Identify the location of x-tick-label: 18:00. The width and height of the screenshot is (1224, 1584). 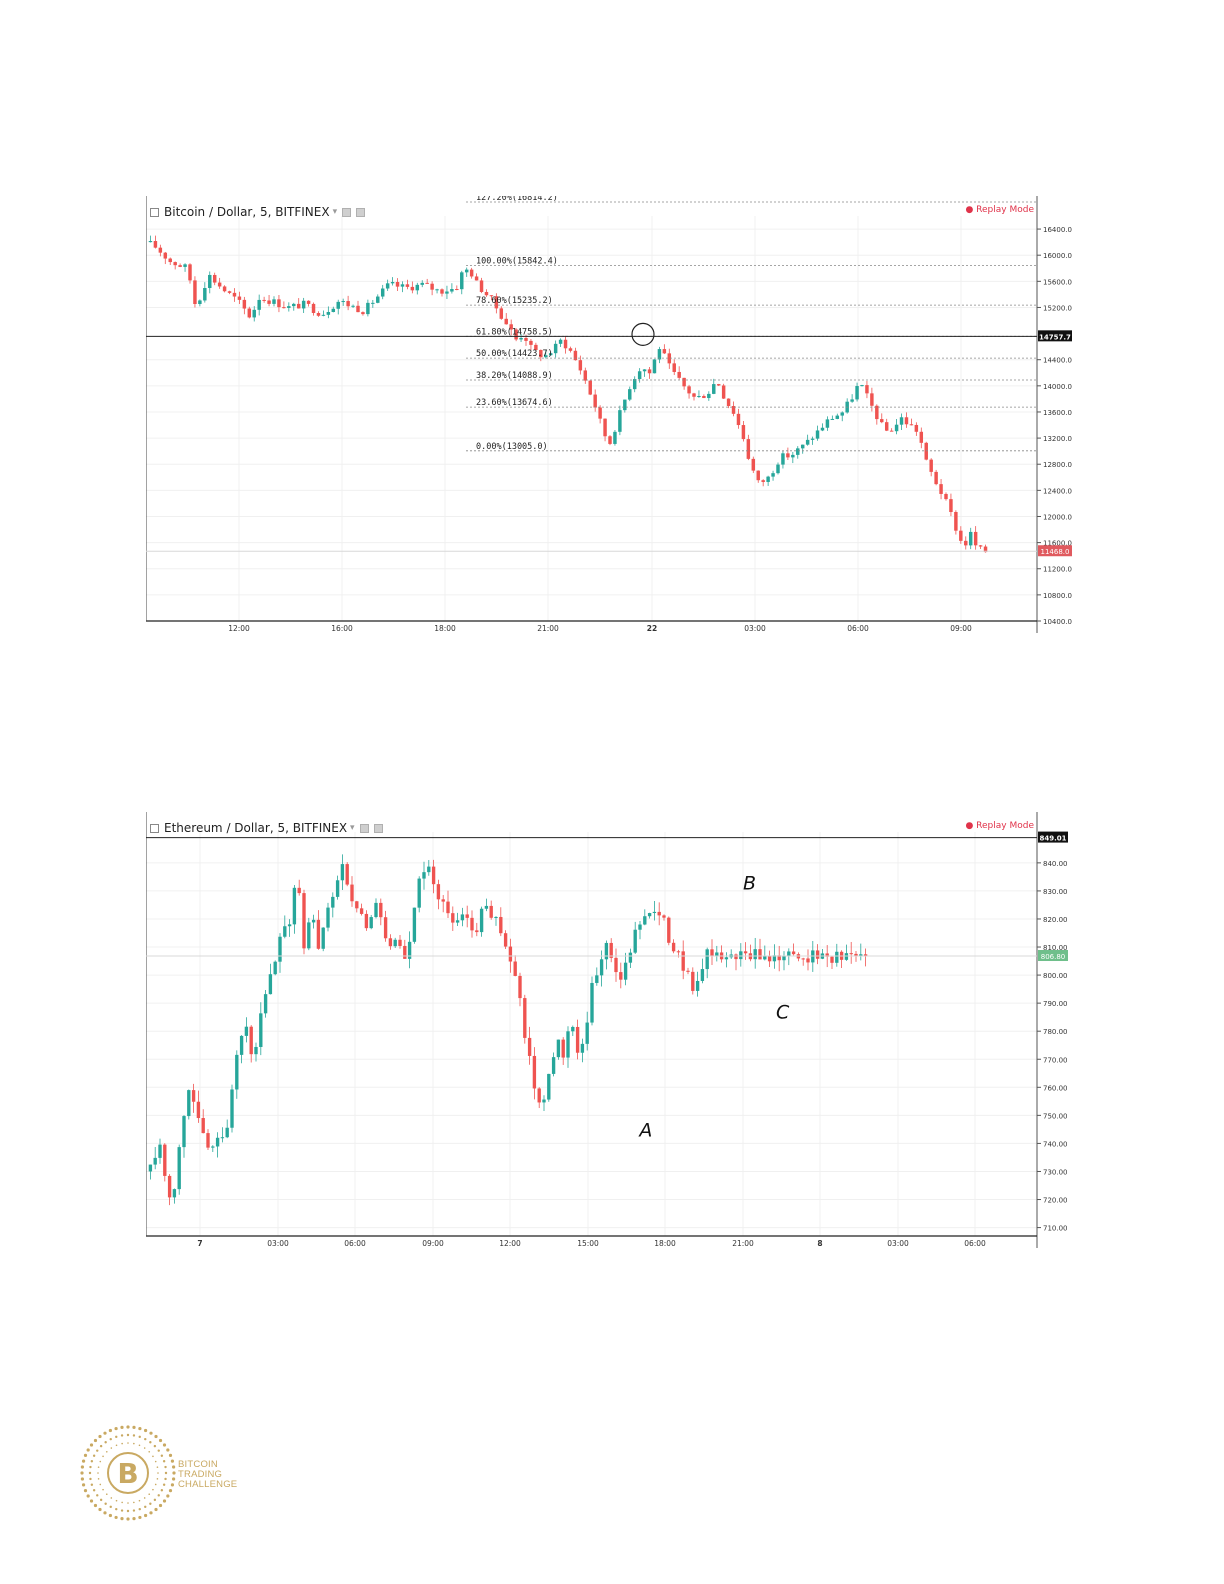
(445, 628).